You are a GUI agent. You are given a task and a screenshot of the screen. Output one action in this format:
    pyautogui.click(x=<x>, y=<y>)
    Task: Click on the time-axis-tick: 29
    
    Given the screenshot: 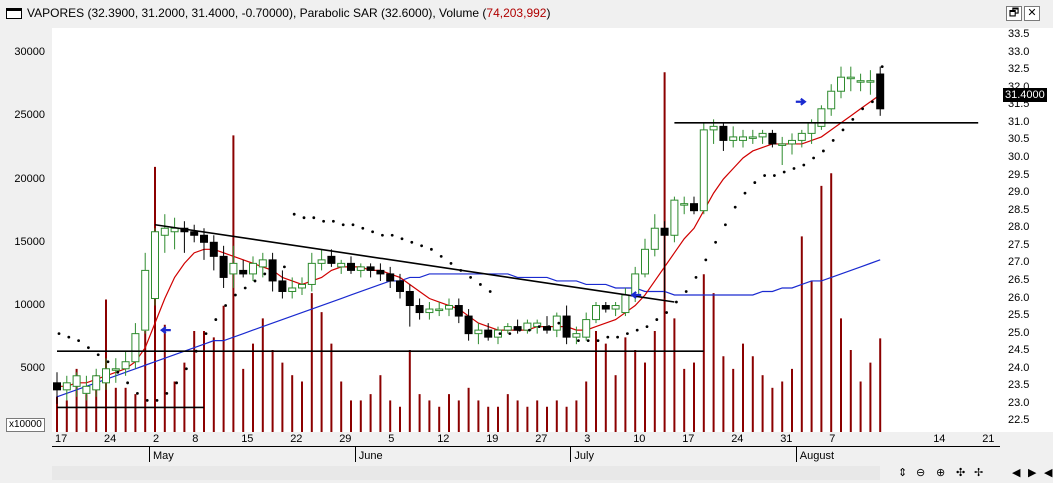 What is the action you would take?
    pyautogui.click(x=345, y=439)
    